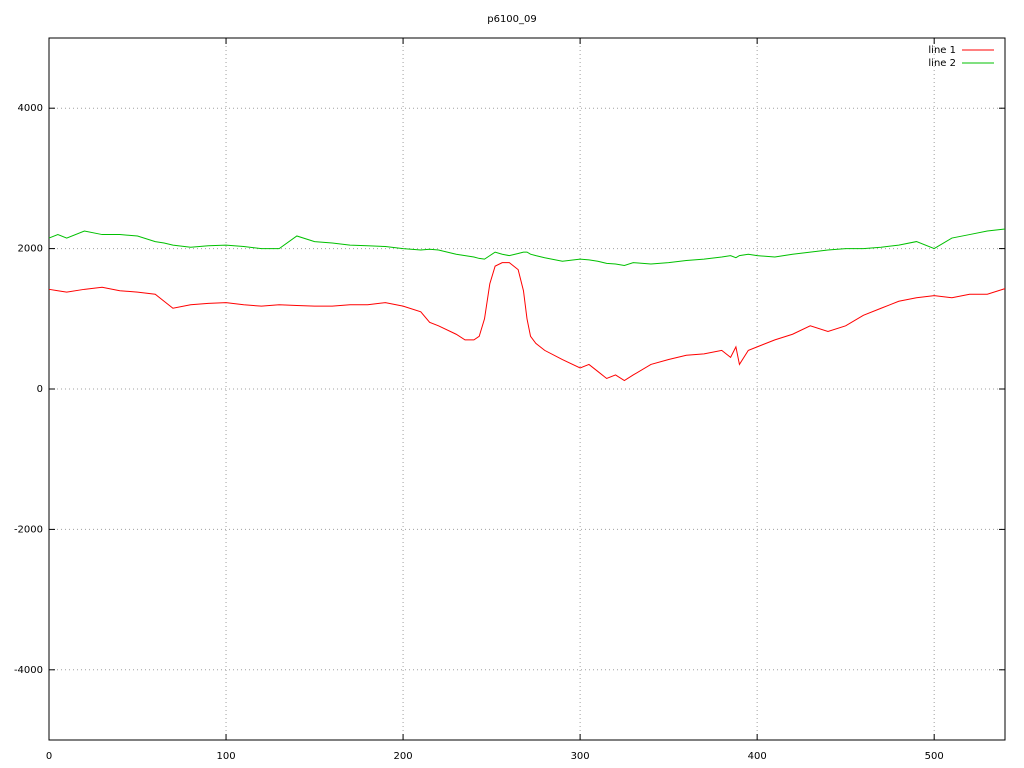 The height and width of the screenshot is (768, 1024). Describe the element at coordinates (28, 529) in the screenshot. I see `y-tick-label: -2000` at that location.